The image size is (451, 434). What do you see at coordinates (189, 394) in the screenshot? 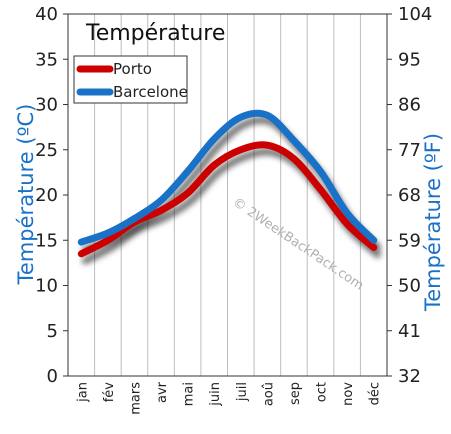
I see `x-tick-label: mai` at bounding box center [189, 394].